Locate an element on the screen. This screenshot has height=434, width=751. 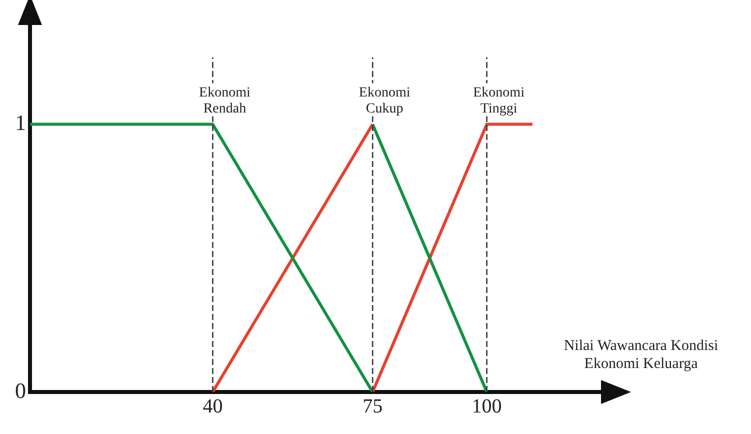
x-tick-label: 75 is located at coordinates (372, 406).